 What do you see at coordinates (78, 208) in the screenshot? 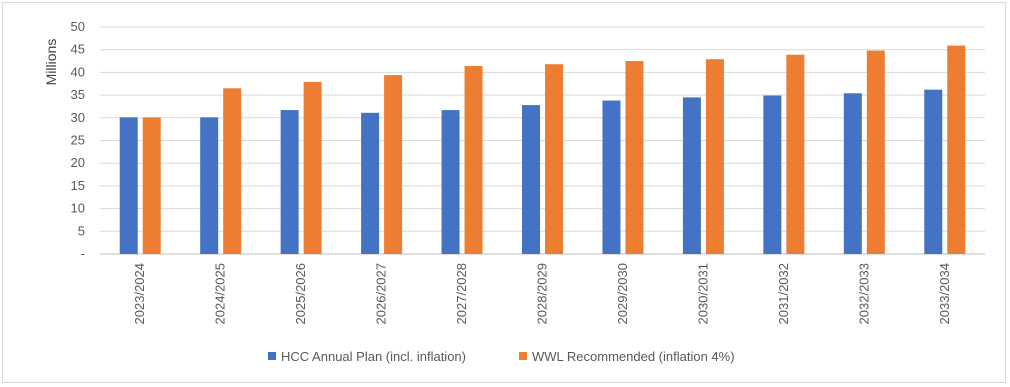
I see `y-tick-label: 10` at bounding box center [78, 208].